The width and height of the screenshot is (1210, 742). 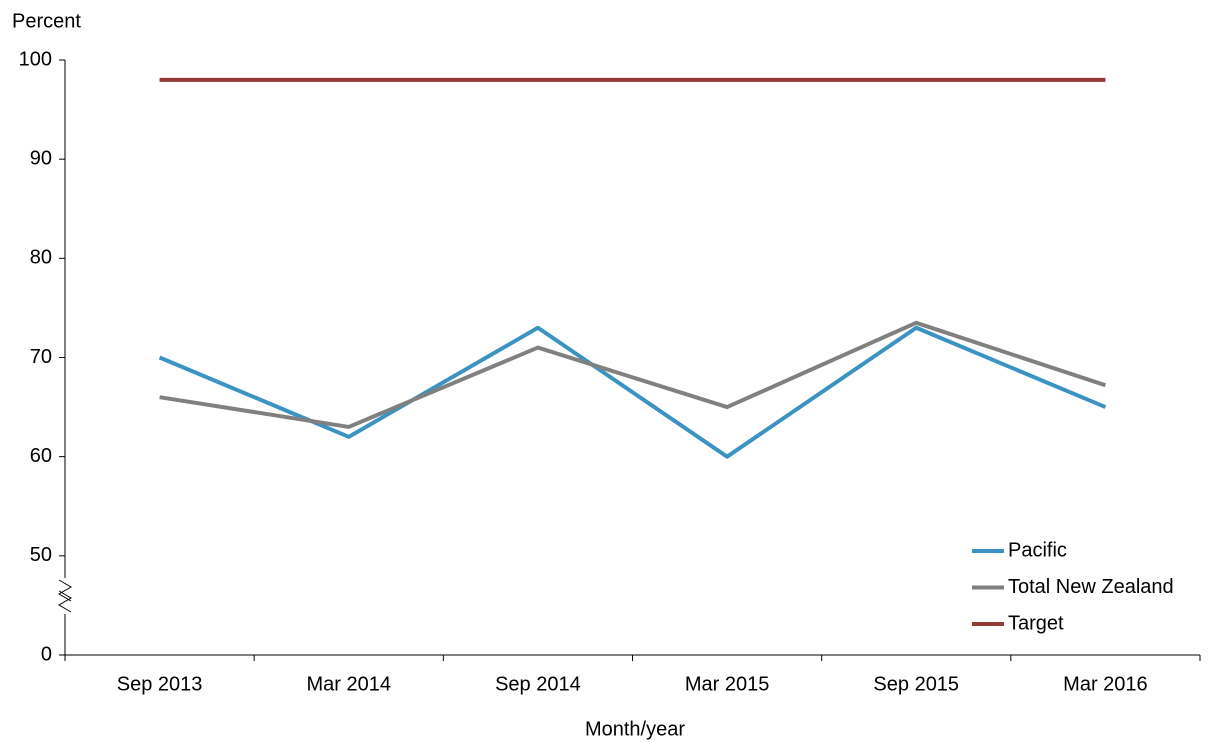 What do you see at coordinates (916, 684) in the screenshot?
I see `x-tick-label: Sep 2015` at bounding box center [916, 684].